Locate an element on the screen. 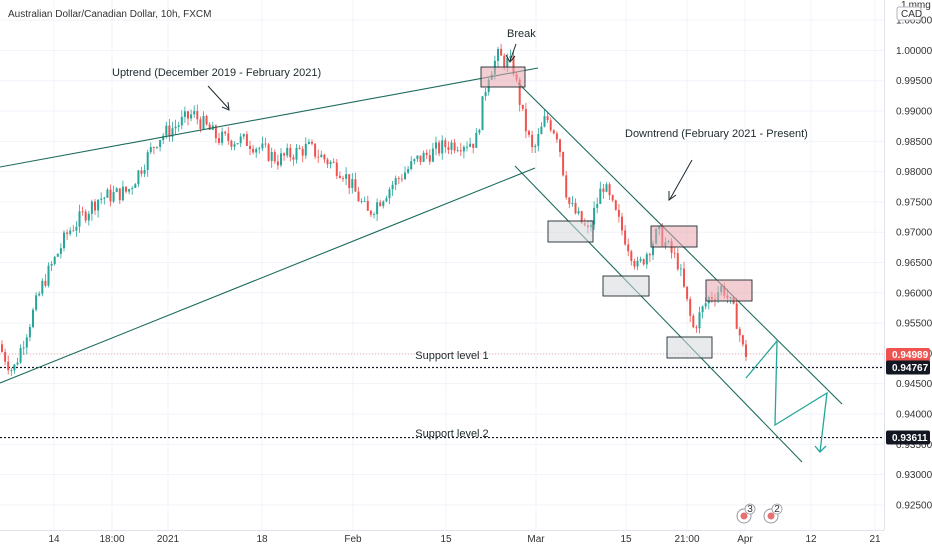  event-badge: 2 is located at coordinates (773, 513).